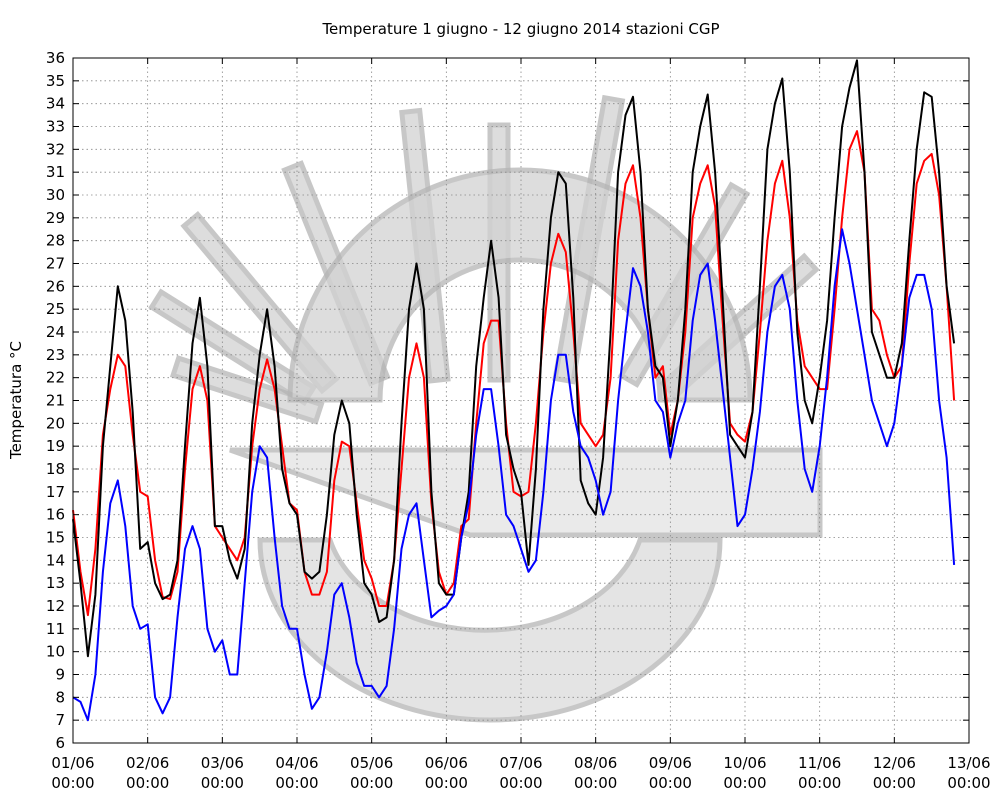 This screenshot has height=800, width=1000. What do you see at coordinates (55, 515) in the screenshot?
I see `y-tick-label: 16` at bounding box center [55, 515].